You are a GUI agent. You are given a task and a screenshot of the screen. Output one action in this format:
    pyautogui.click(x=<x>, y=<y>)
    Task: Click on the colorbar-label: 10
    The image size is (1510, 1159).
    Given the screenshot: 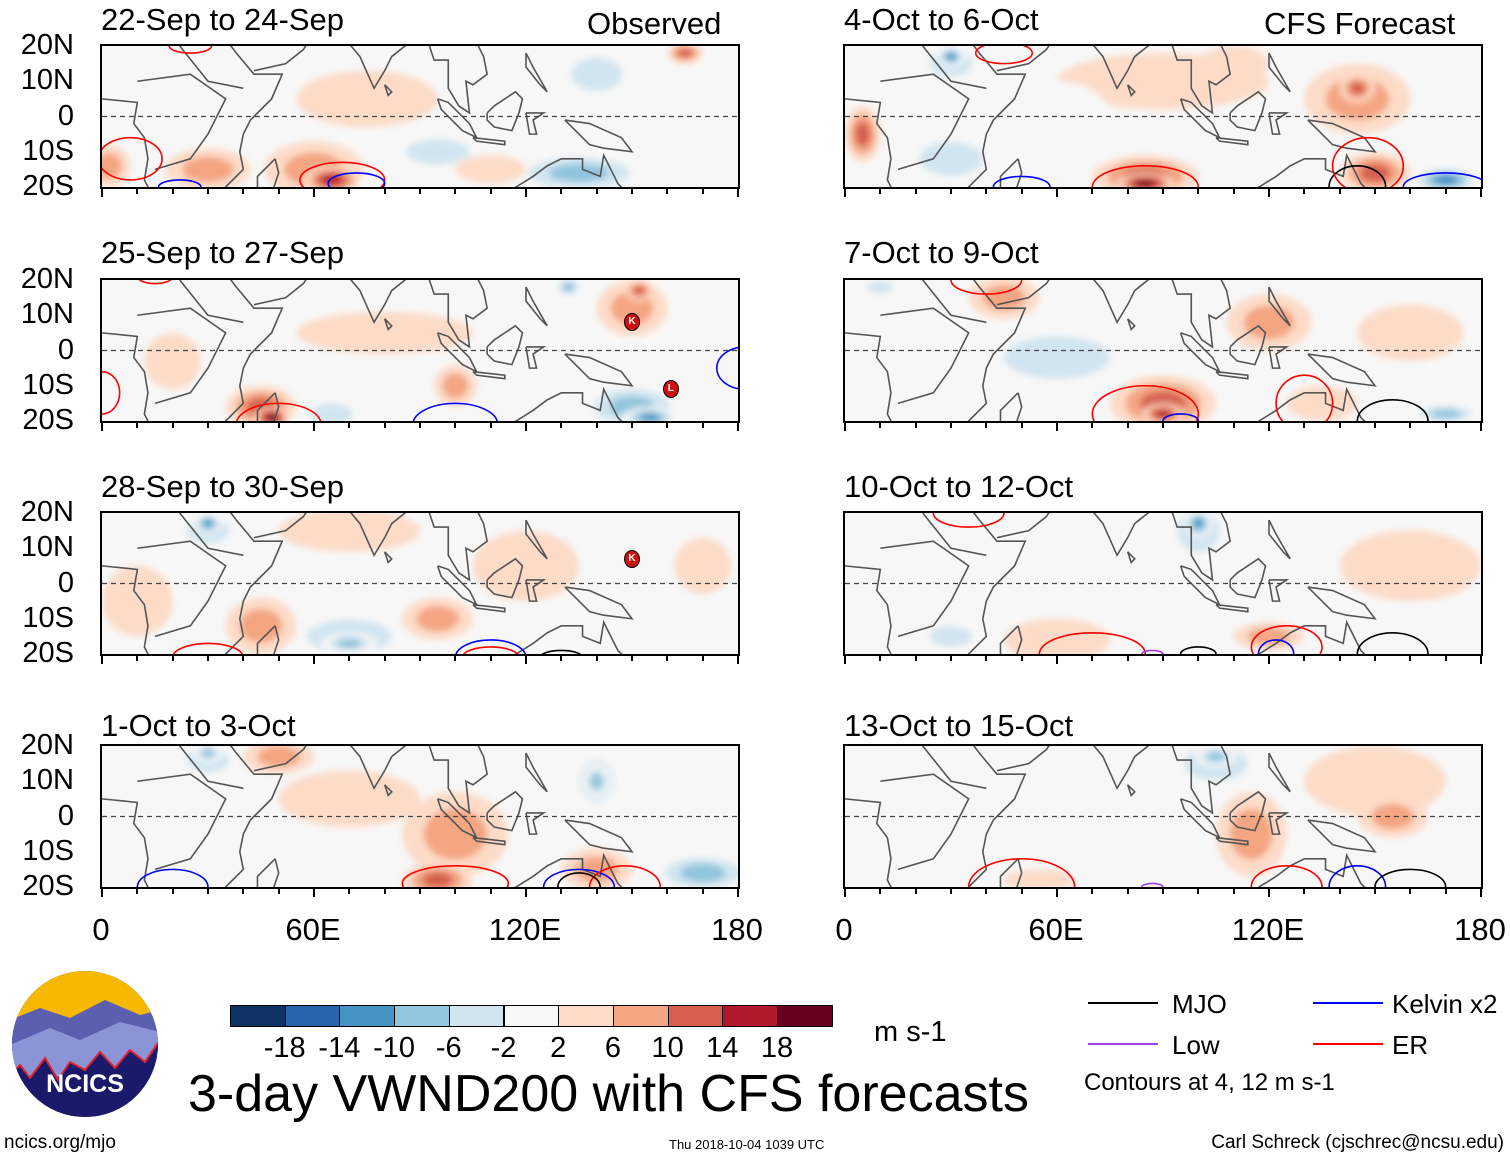 What is the action you would take?
    pyautogui.click(x=667, y=1048)
    